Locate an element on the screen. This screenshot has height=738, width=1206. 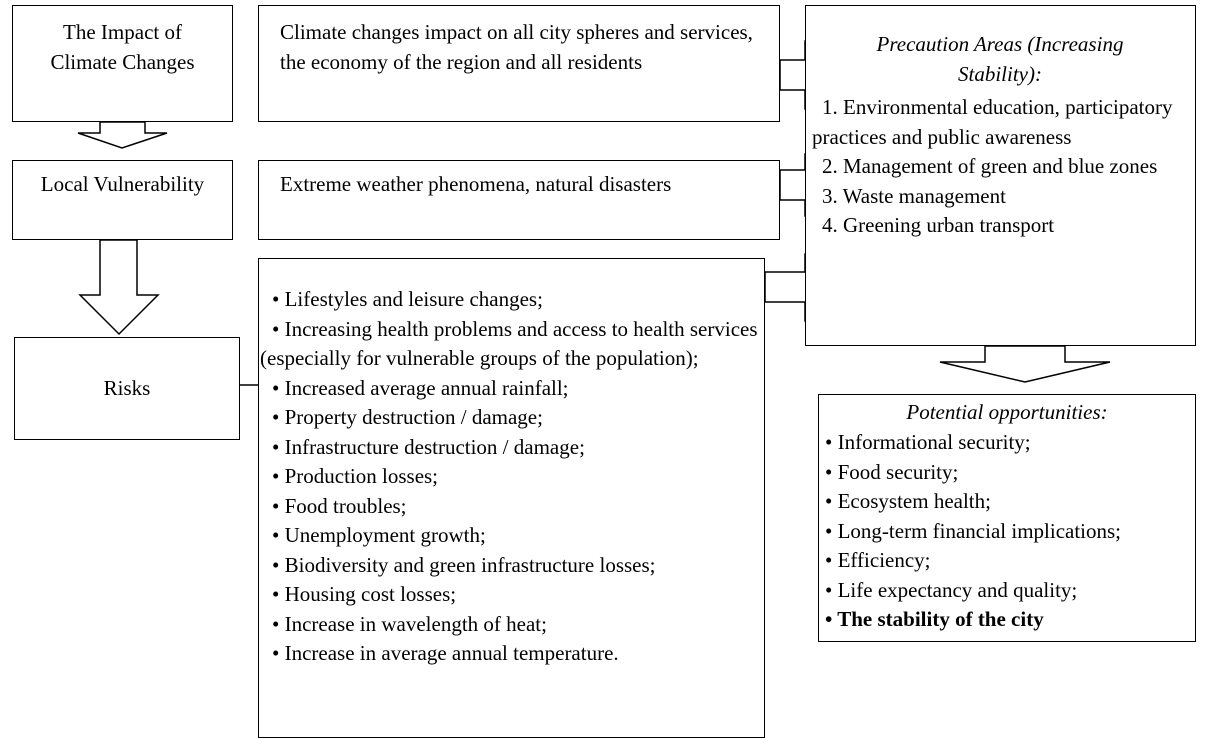
risk-item: • Lifestyles and leisure changes; is located at coordinates (407, 299).